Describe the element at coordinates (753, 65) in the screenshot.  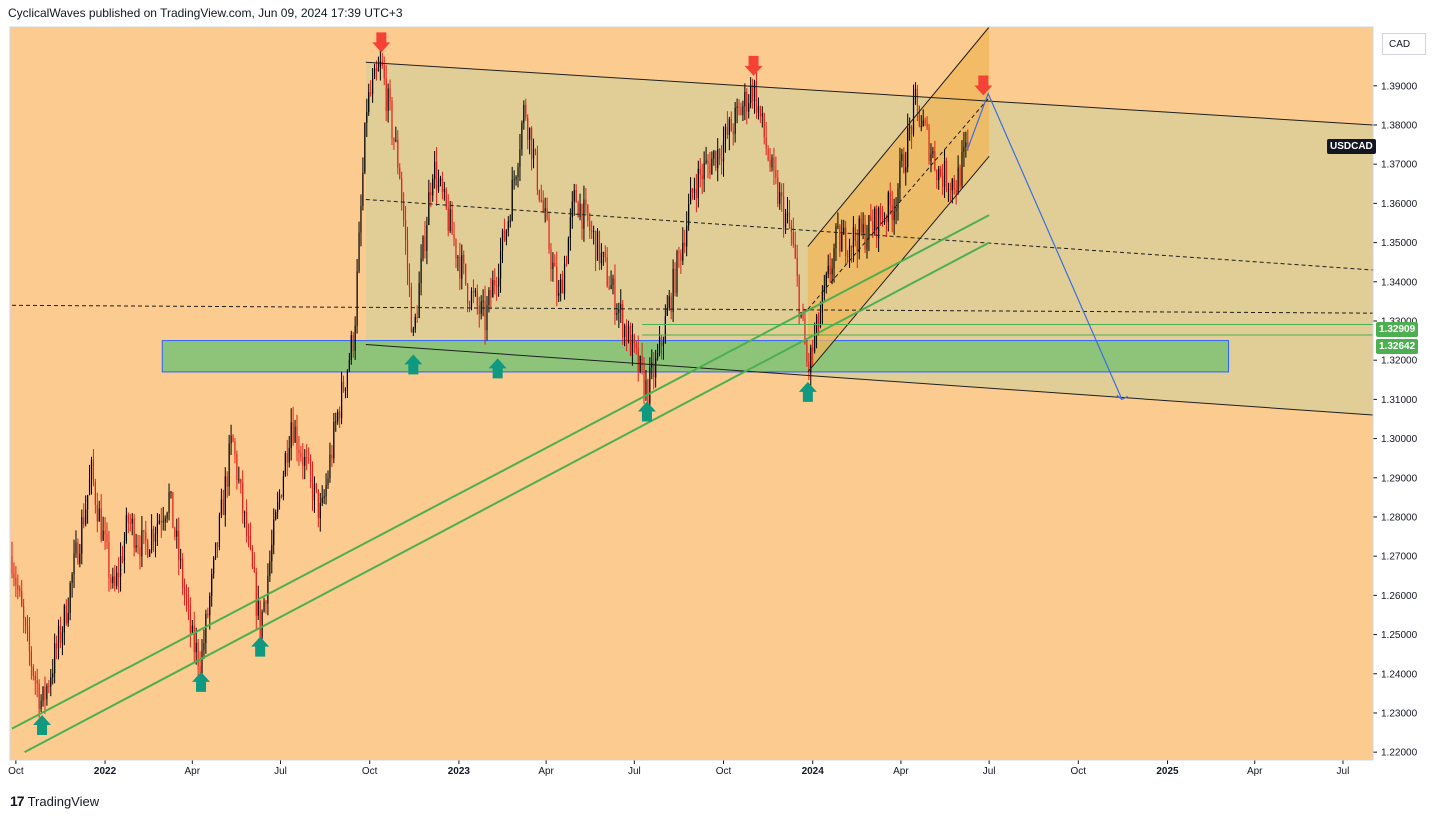
I see `down-arrow-icon` at that location.